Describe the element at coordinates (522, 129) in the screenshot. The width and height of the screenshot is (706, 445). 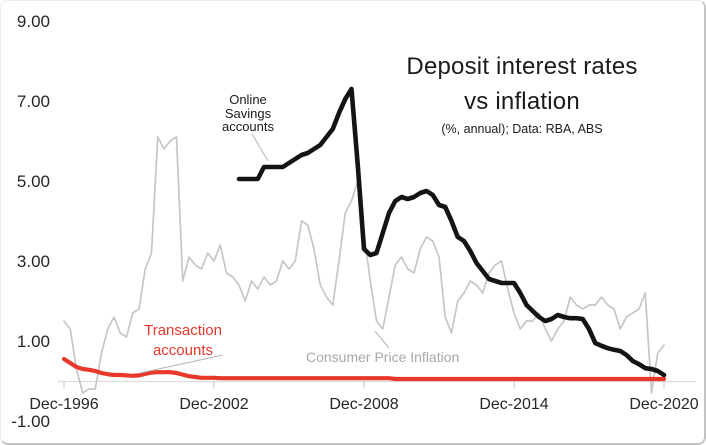
I see `chart-subtitle: (%, annual); Data: RBA, ABS` at that location.